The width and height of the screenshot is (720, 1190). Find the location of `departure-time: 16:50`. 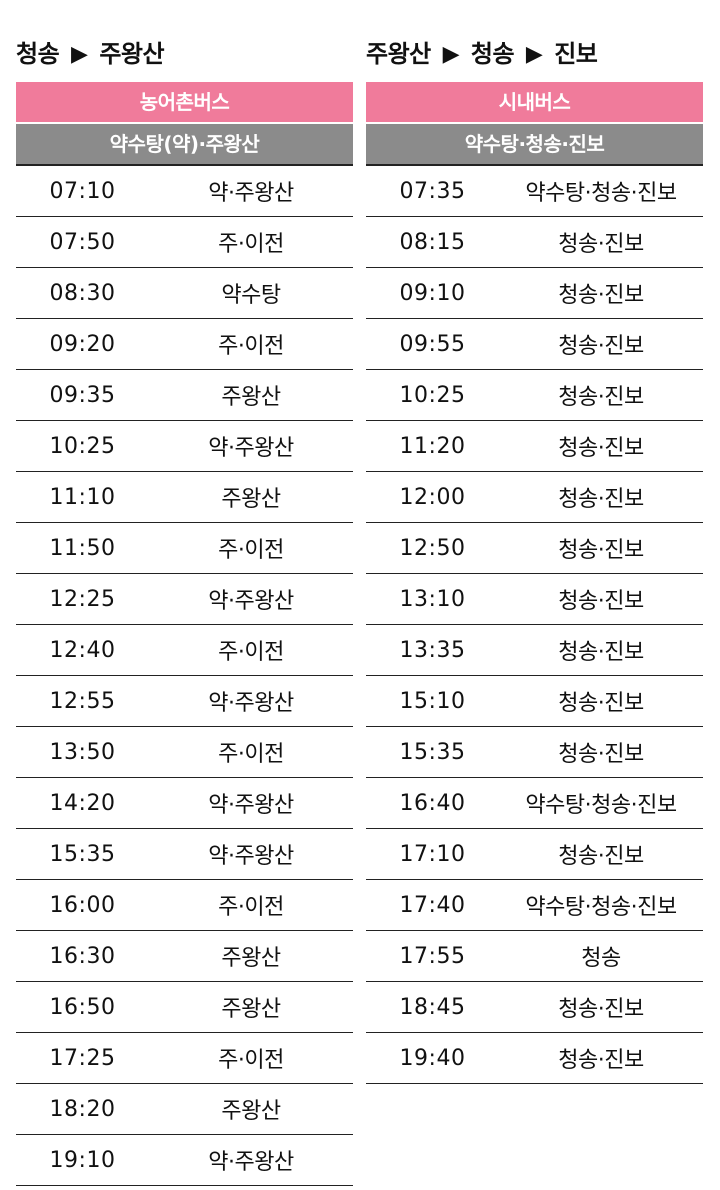

departure-time: 16:50 is located at coordinates (82, 1007).